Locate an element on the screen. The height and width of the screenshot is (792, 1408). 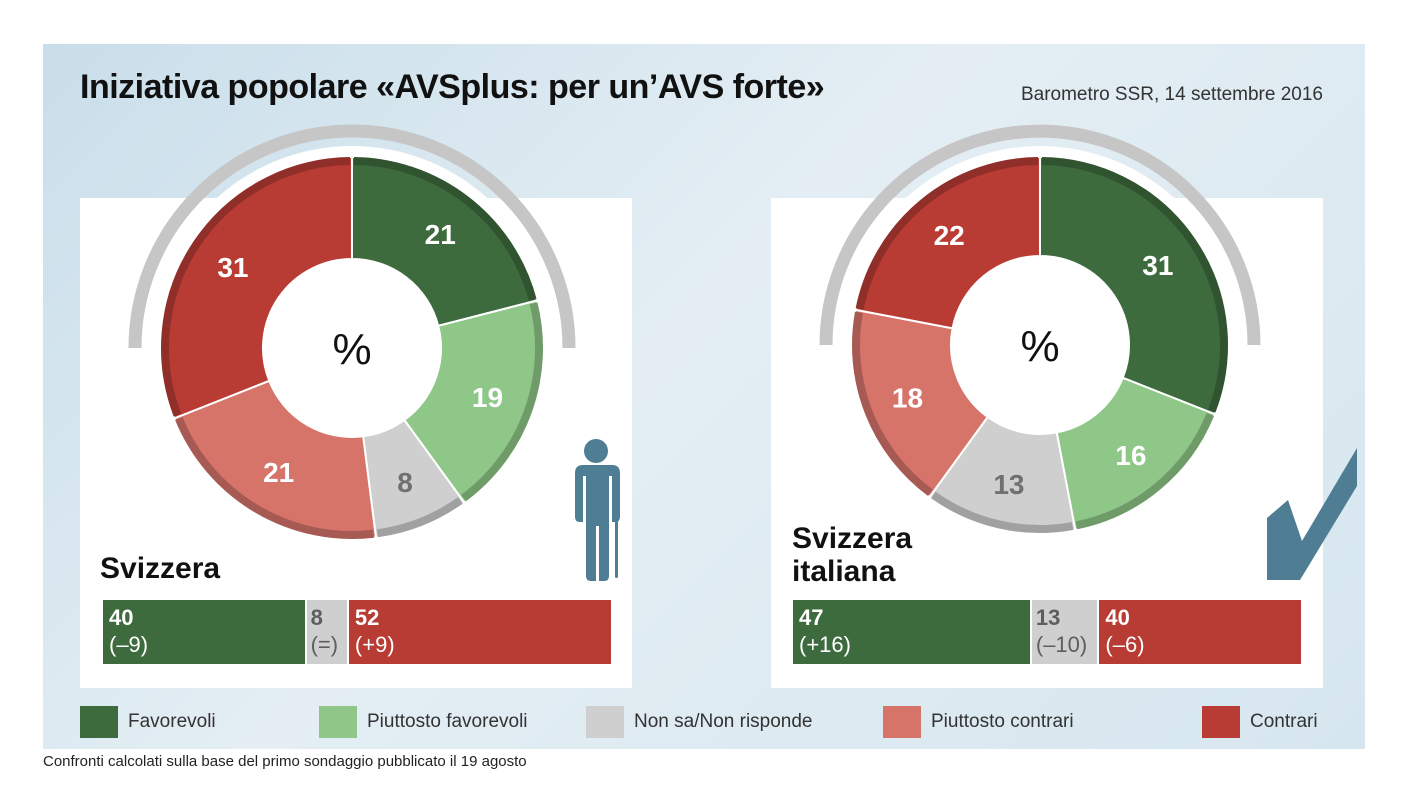
donut-value-label: 22 is located at coordinates (949, 235).